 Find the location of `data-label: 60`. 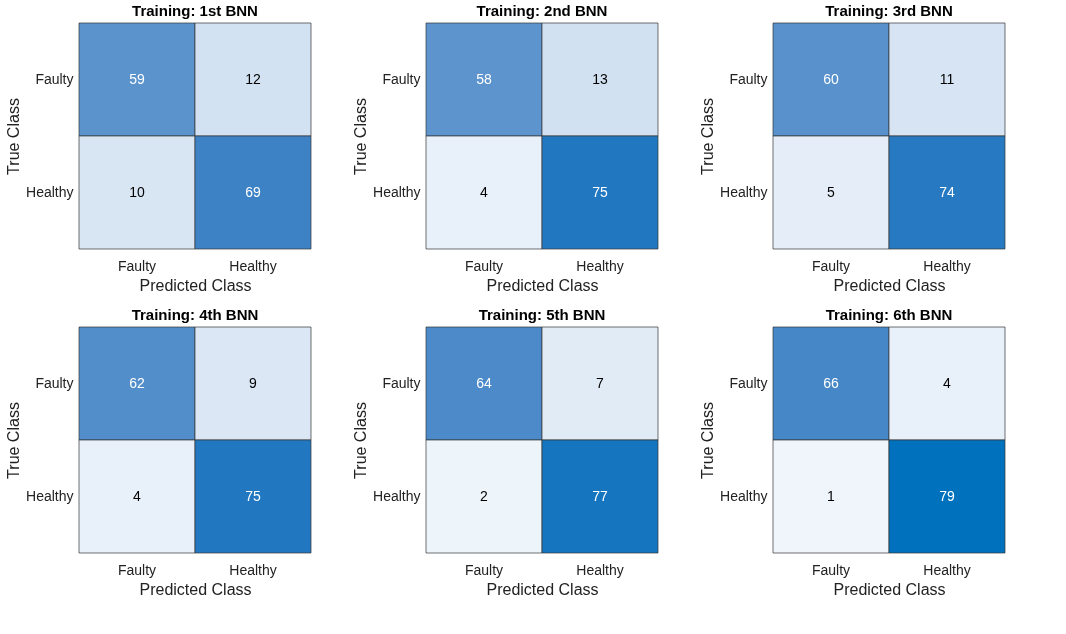

data-label: 60 is located at coordinates (831, 78).